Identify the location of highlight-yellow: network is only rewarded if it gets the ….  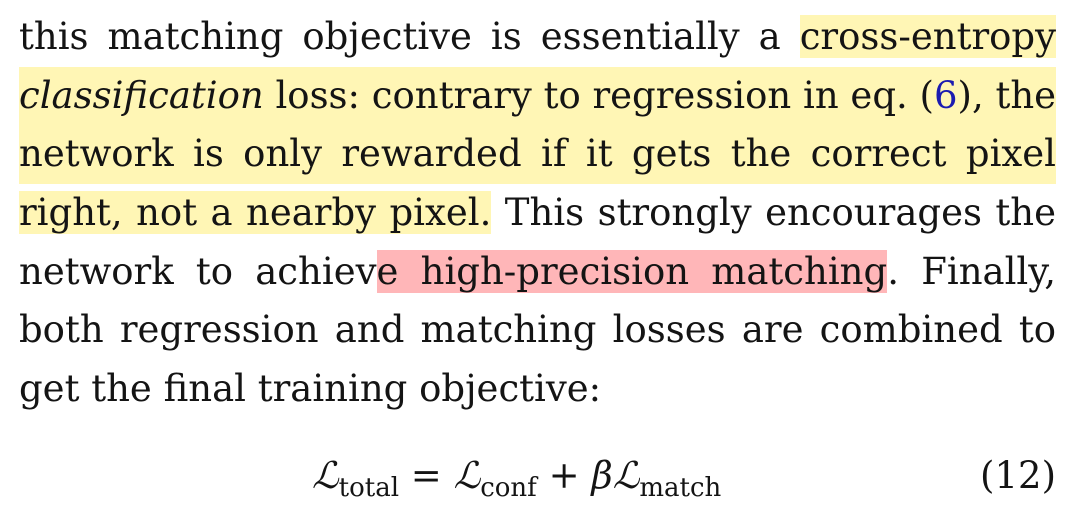
(537, 154).